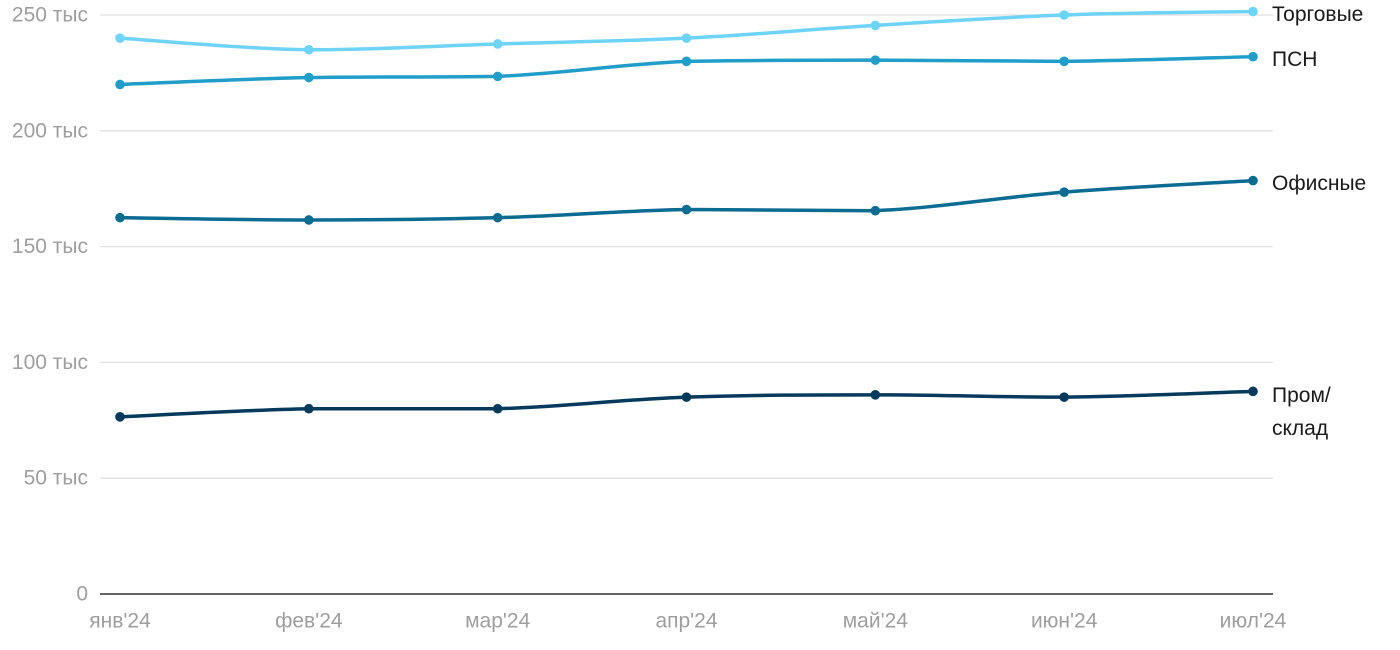 This screenshot has width=1400, height=650. I want to click on series-label-0: Торговые, so click(1317, 14).